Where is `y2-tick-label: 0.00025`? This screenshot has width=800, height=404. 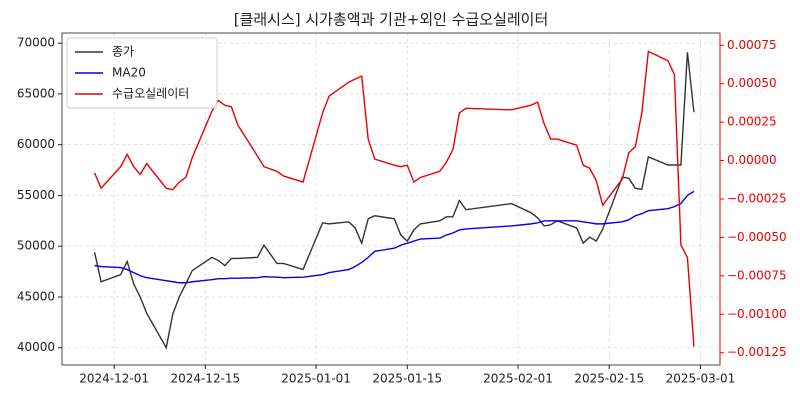 y2-tick-label: 0.00025 is located at coordinates (752, 122).